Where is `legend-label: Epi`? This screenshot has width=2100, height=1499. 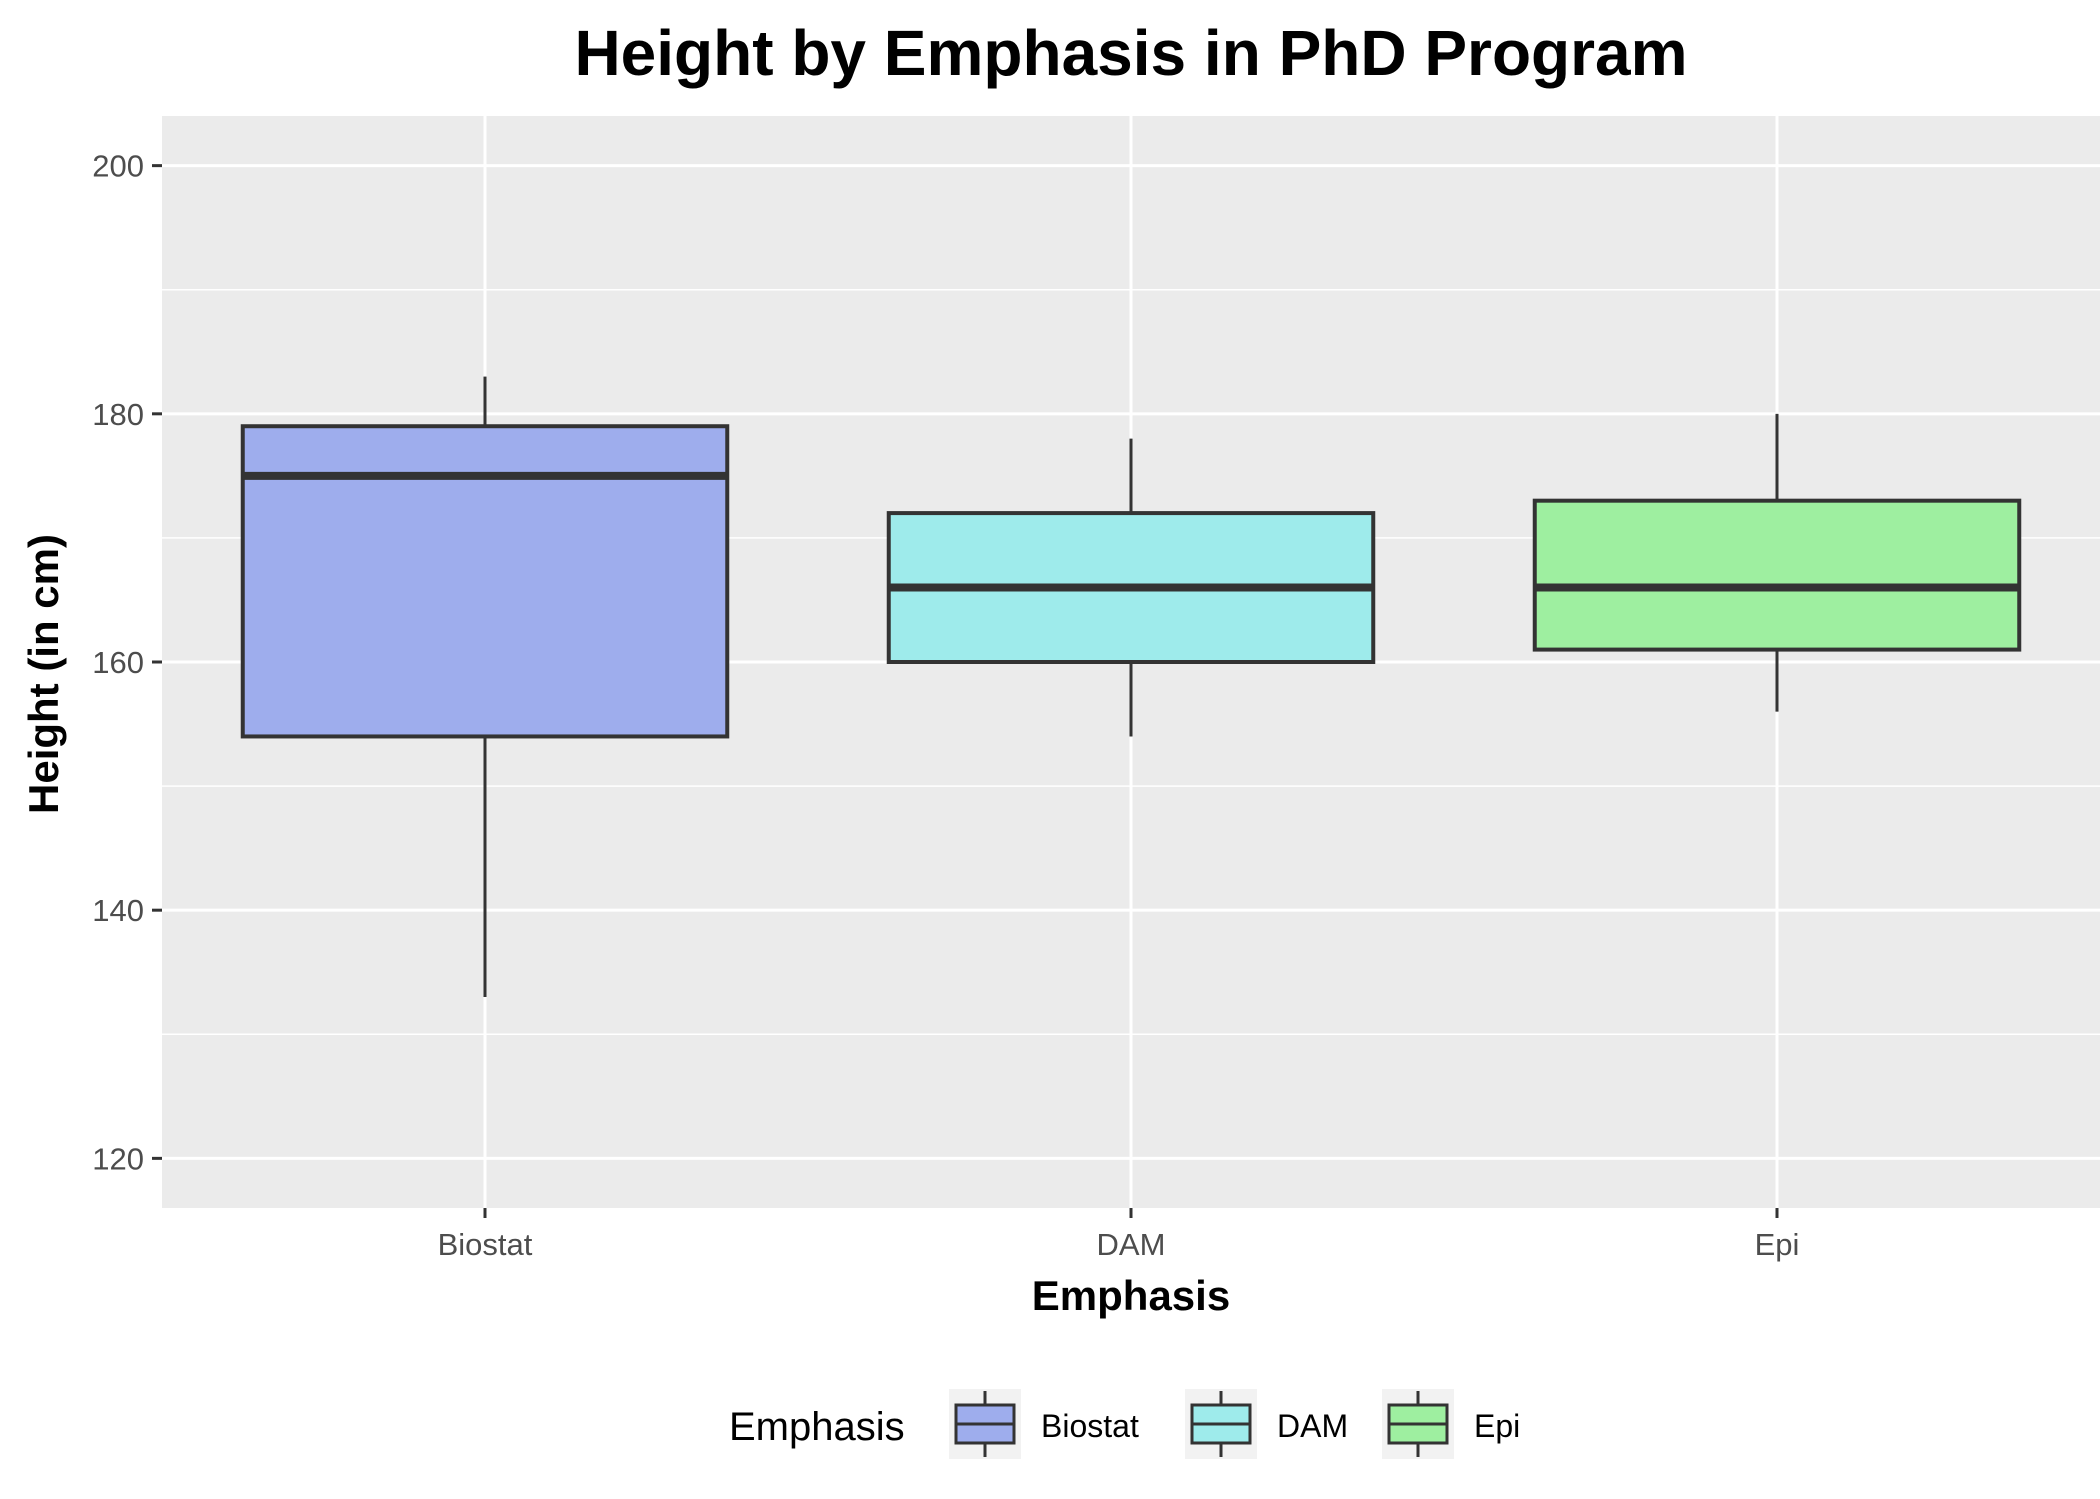
legend-label: Epi is located at coordinates (1497, 1426).